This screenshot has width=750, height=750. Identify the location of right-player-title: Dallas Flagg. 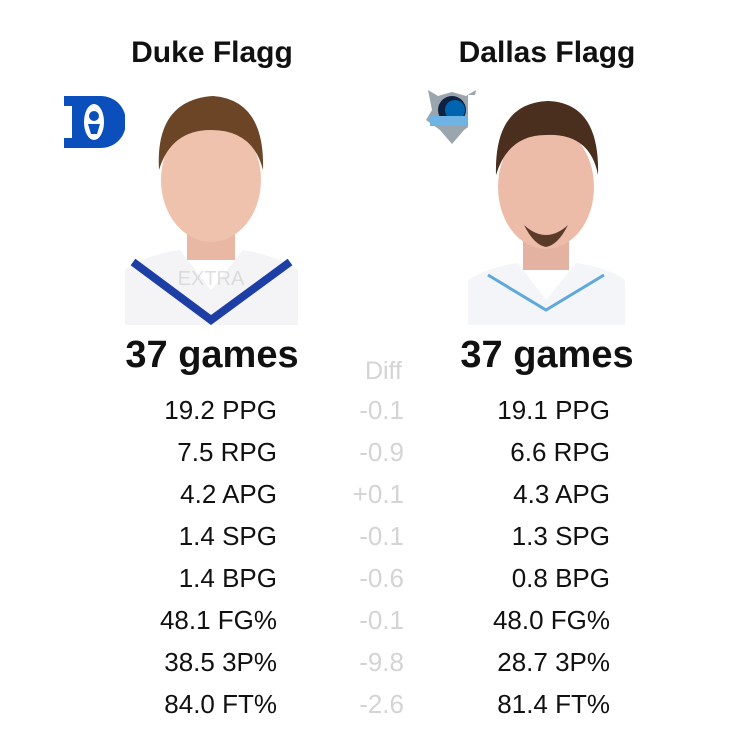
(547, 52).